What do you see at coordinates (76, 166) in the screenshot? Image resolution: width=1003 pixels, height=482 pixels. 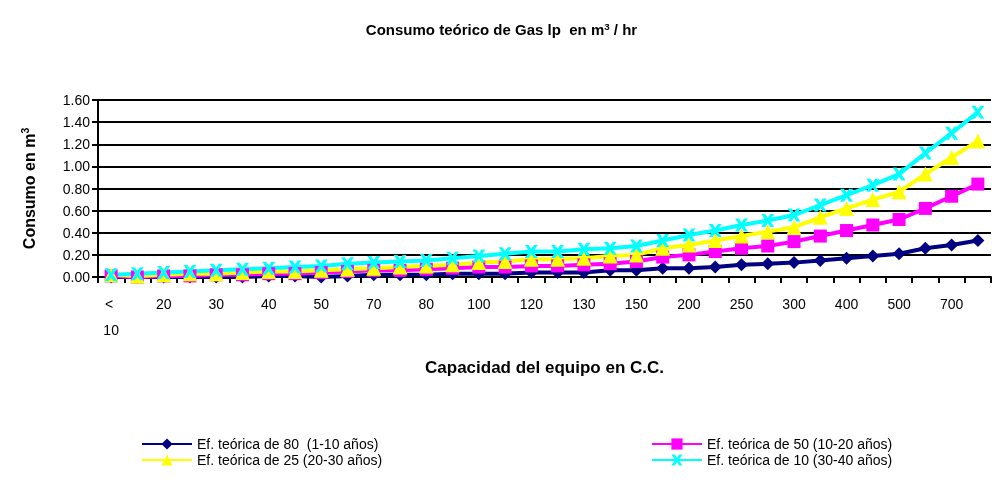 I see `y-tick-label: 1.00` at bounding box center [76, 166].